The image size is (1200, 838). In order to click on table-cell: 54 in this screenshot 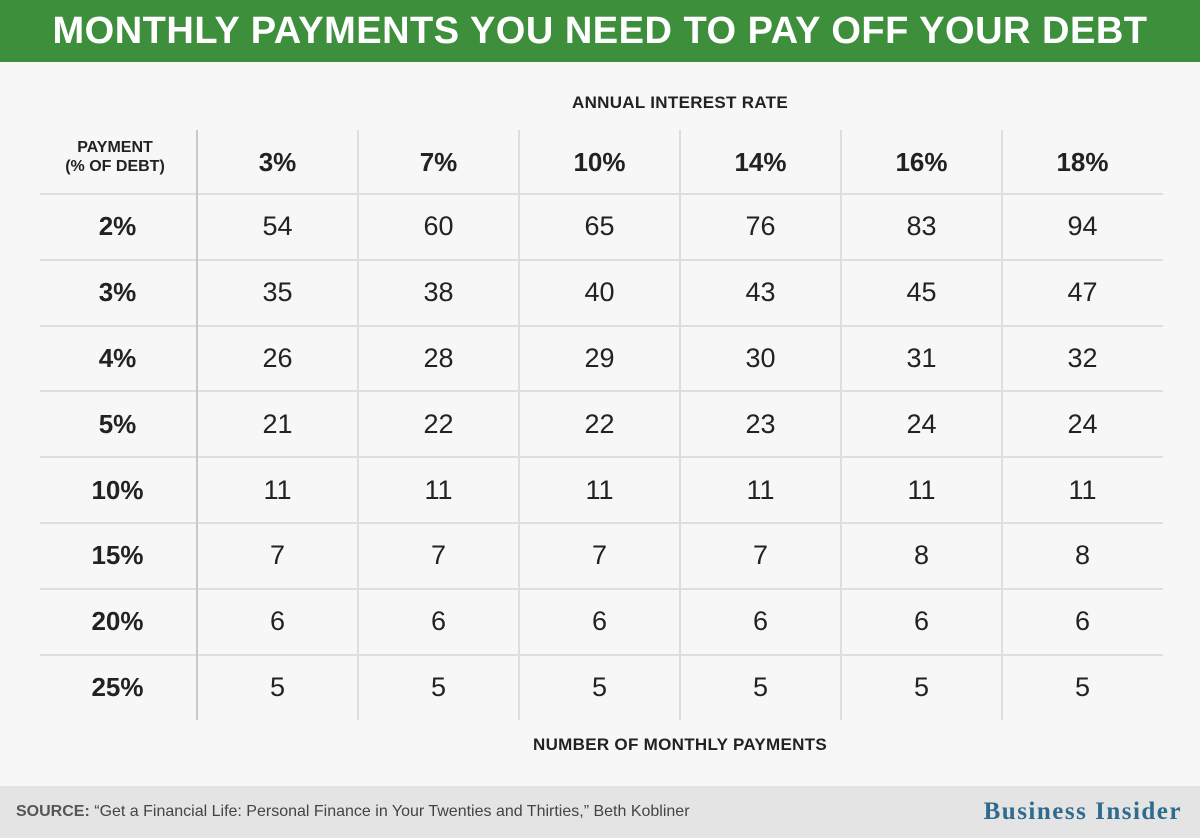, I will do `click(277, 226)`.